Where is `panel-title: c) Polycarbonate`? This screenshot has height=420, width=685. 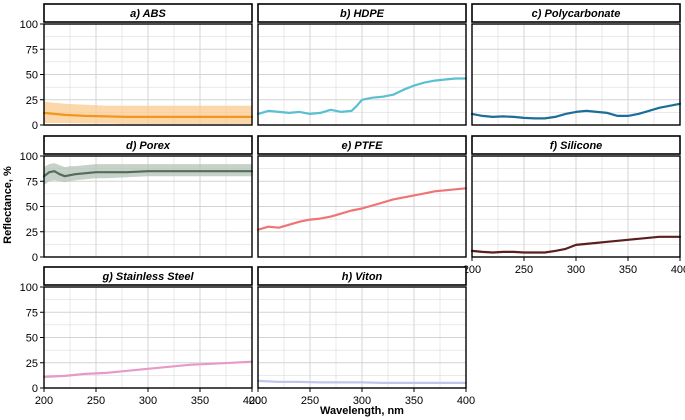
panel-title: c) Polycarbonate is located at coordinates (576, 14).